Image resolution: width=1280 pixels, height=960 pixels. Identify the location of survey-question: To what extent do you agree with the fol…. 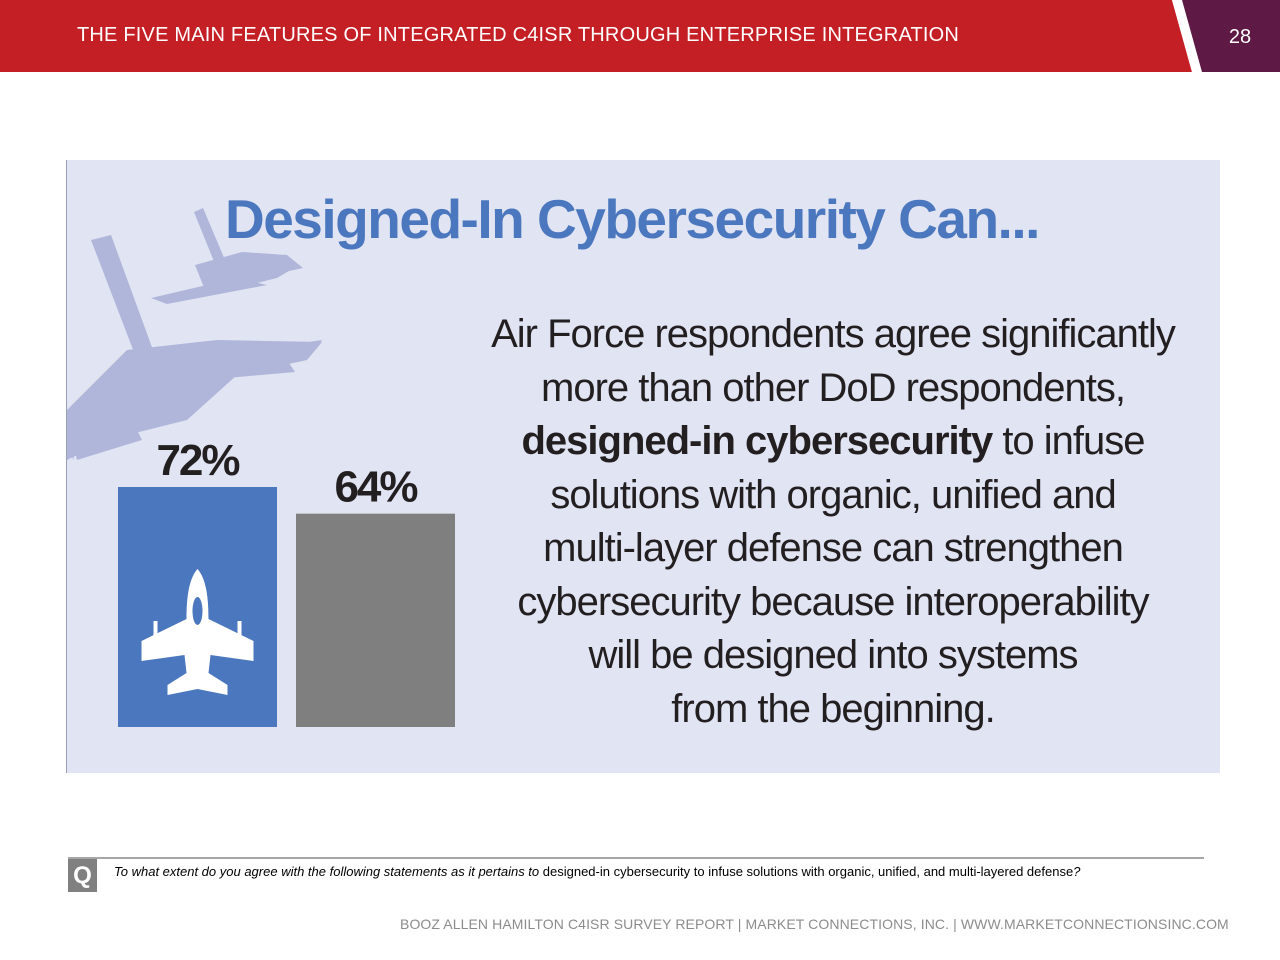
(659, 872).